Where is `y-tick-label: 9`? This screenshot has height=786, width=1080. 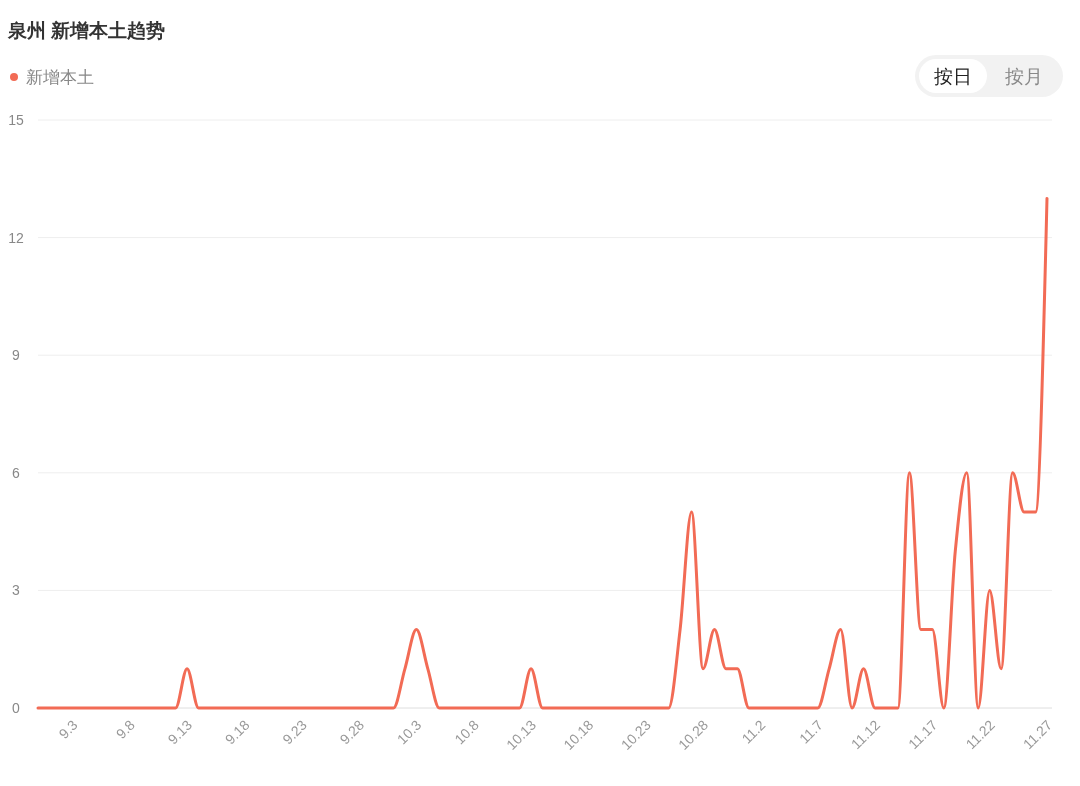
y-tick-label: 9 is located at coordinates (16, 355).